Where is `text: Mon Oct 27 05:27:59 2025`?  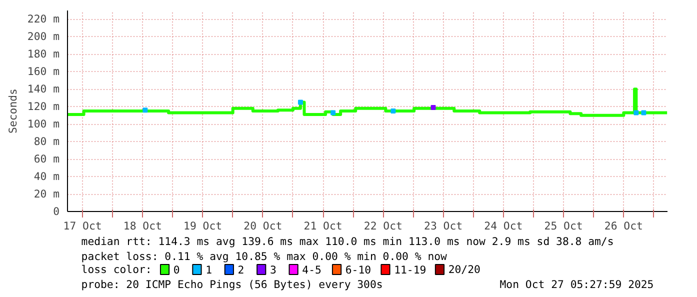 text: Mon Oct 27 05:27:59 2025 is located at coordinates (577, 284).